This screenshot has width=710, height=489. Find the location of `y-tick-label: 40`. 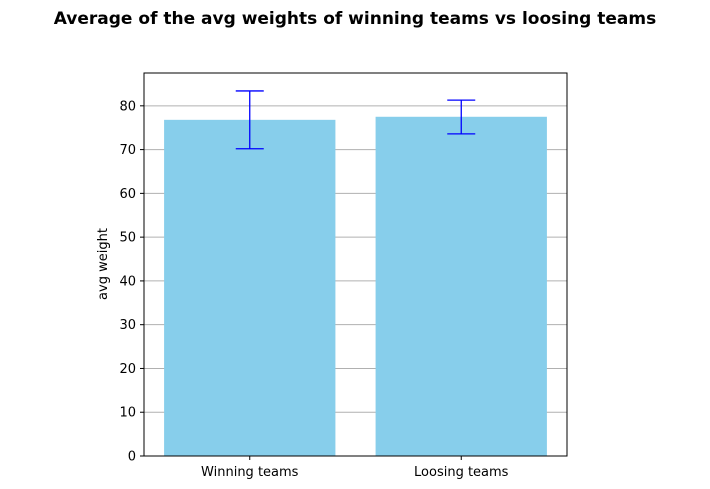

y-tick-label: 40 is located at coordinates (127, 281).